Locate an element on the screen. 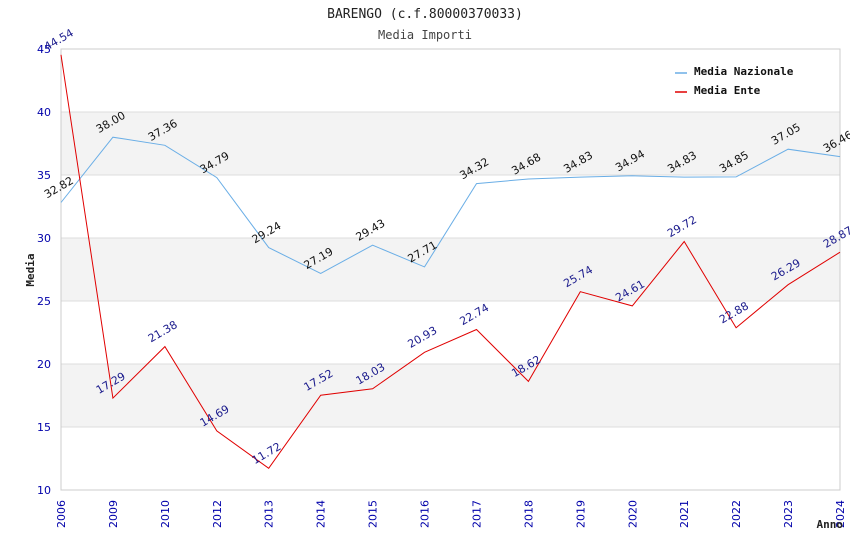  x-tick-label: 2006 is located at coordinates (61, 514).